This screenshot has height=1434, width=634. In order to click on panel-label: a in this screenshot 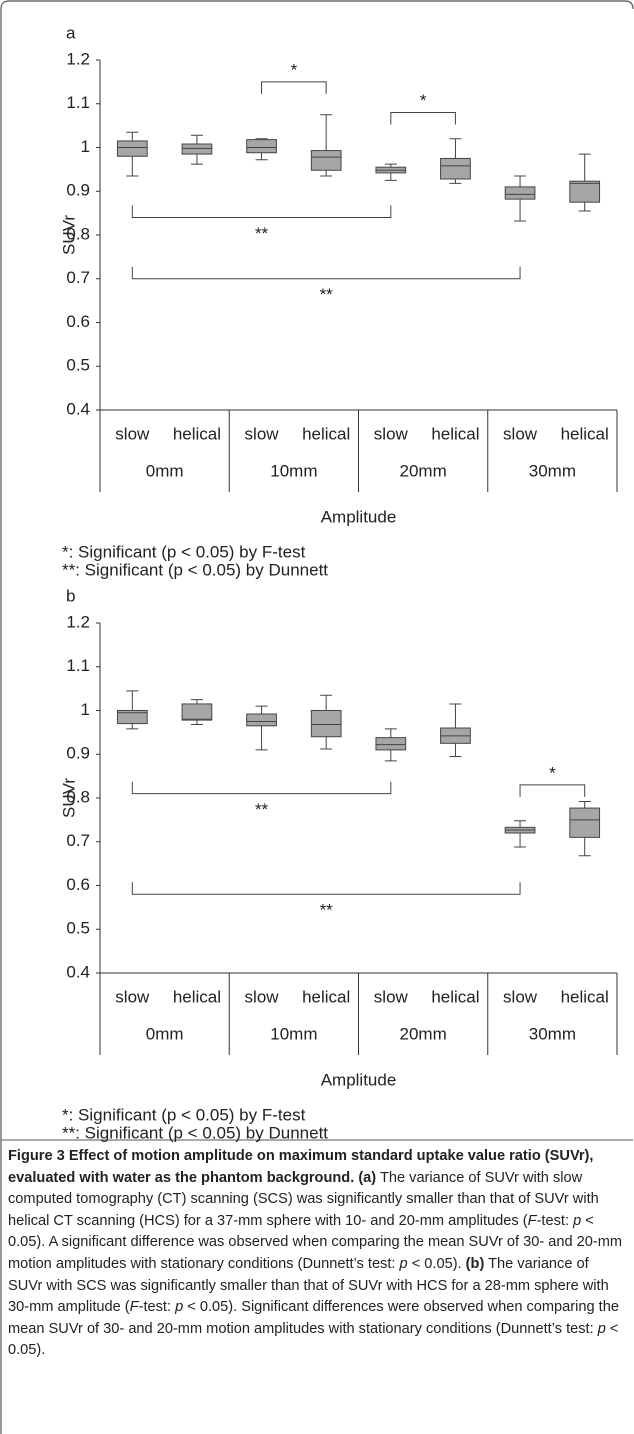, I will do `click(71, 32)`.